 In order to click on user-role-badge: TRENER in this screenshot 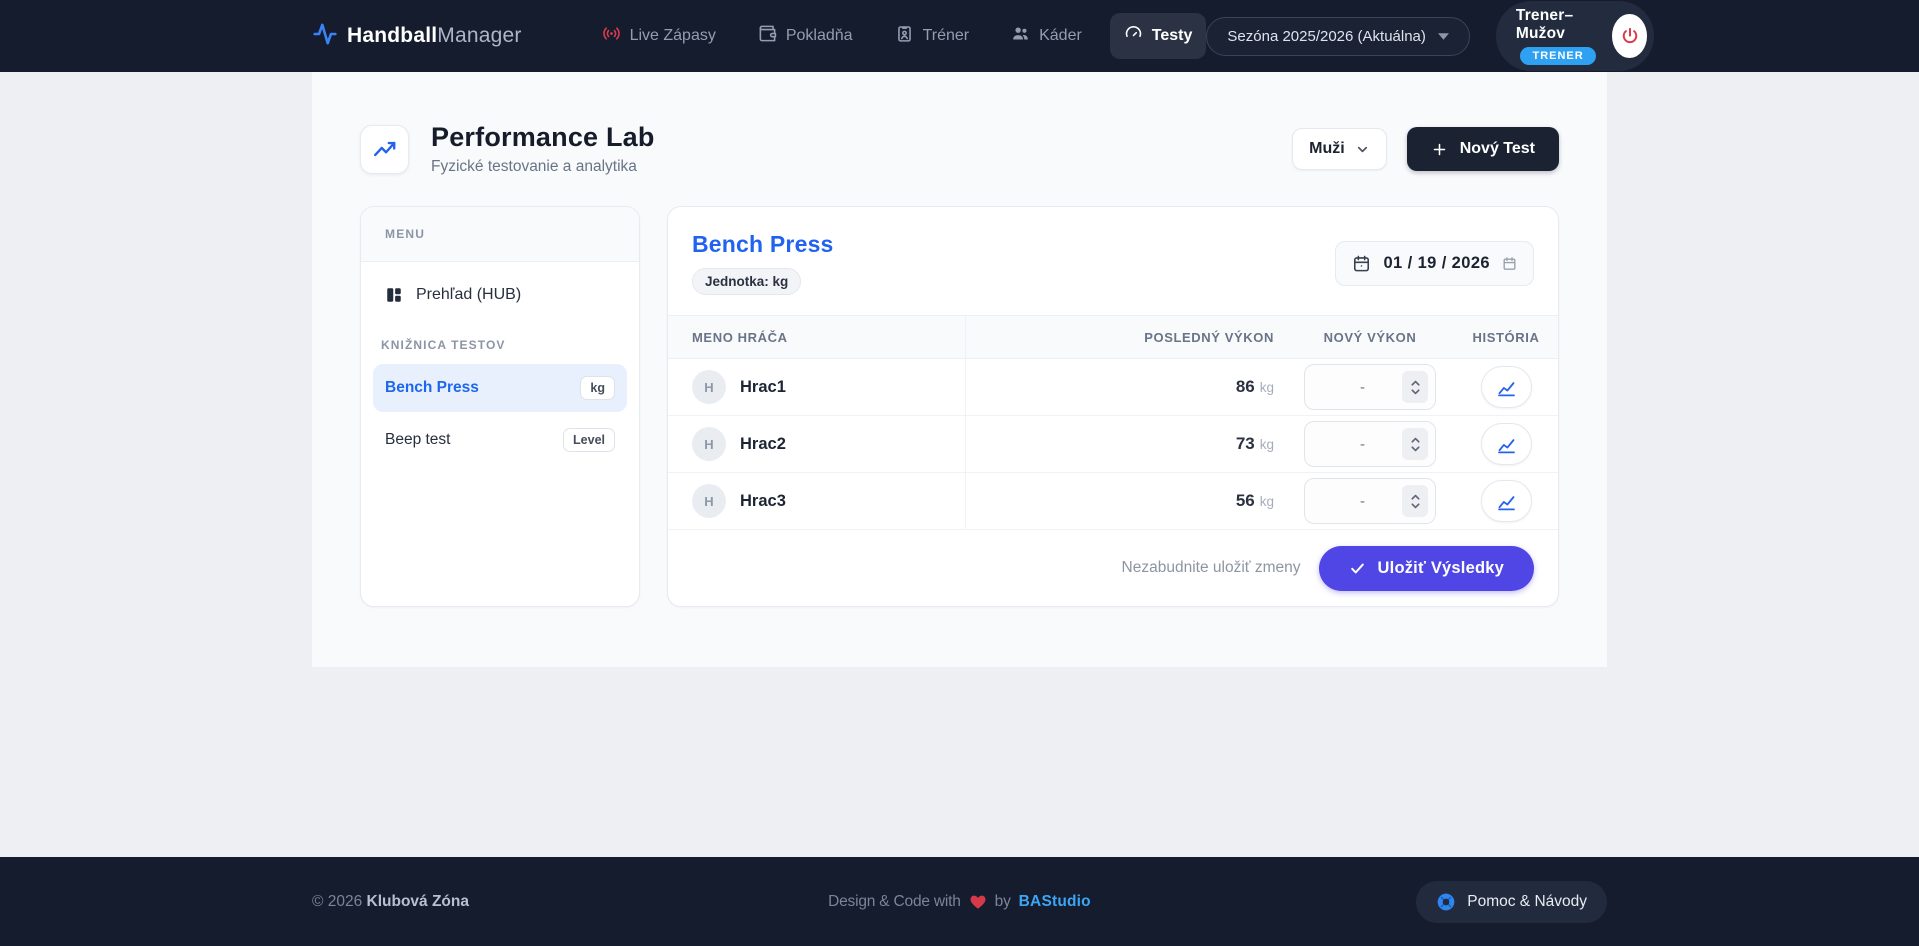, I will do `click(1558, 56)`.